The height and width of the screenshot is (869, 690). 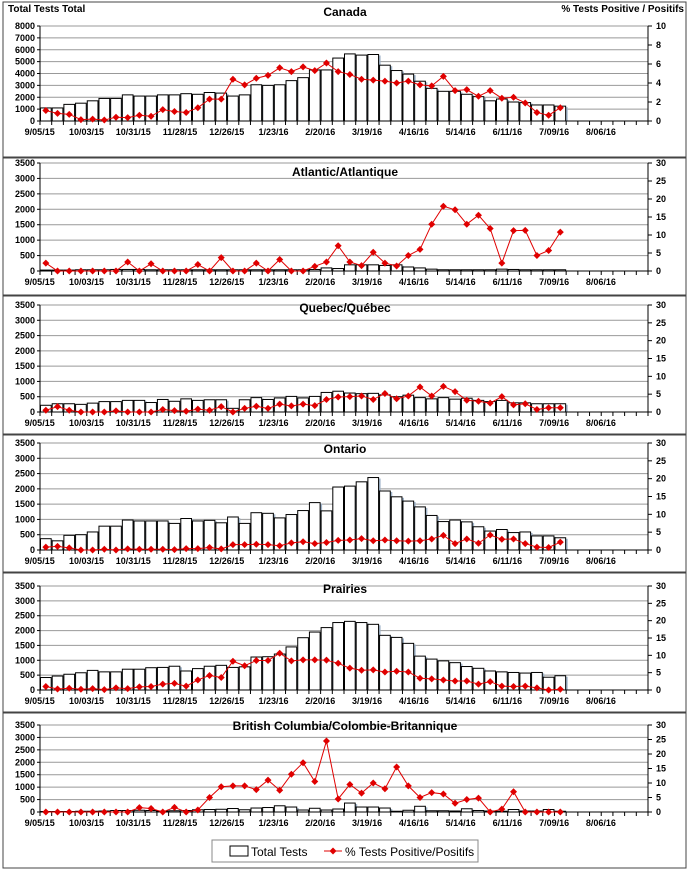 I want to click on x-tick-label: 2/20/16, so click(x=320, y=423).